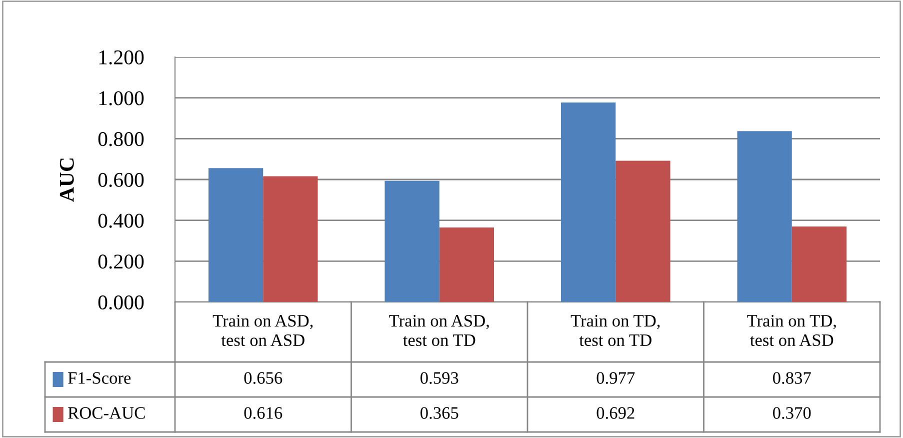 This screenshot has height=438, width=903. What do you see at coordinates (439, 413) in the screenshot?
I see `data-label: 0.365` at bounding box center [439, 413].